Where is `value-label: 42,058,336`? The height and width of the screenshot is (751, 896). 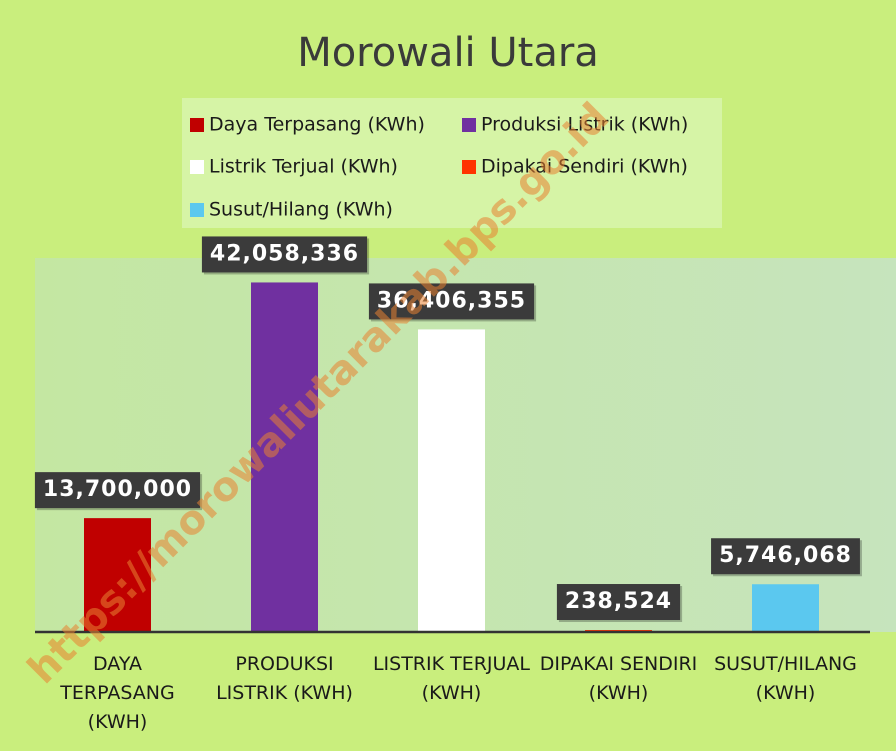
value-label: 42,058,336 is located at coordinates (284, 253).